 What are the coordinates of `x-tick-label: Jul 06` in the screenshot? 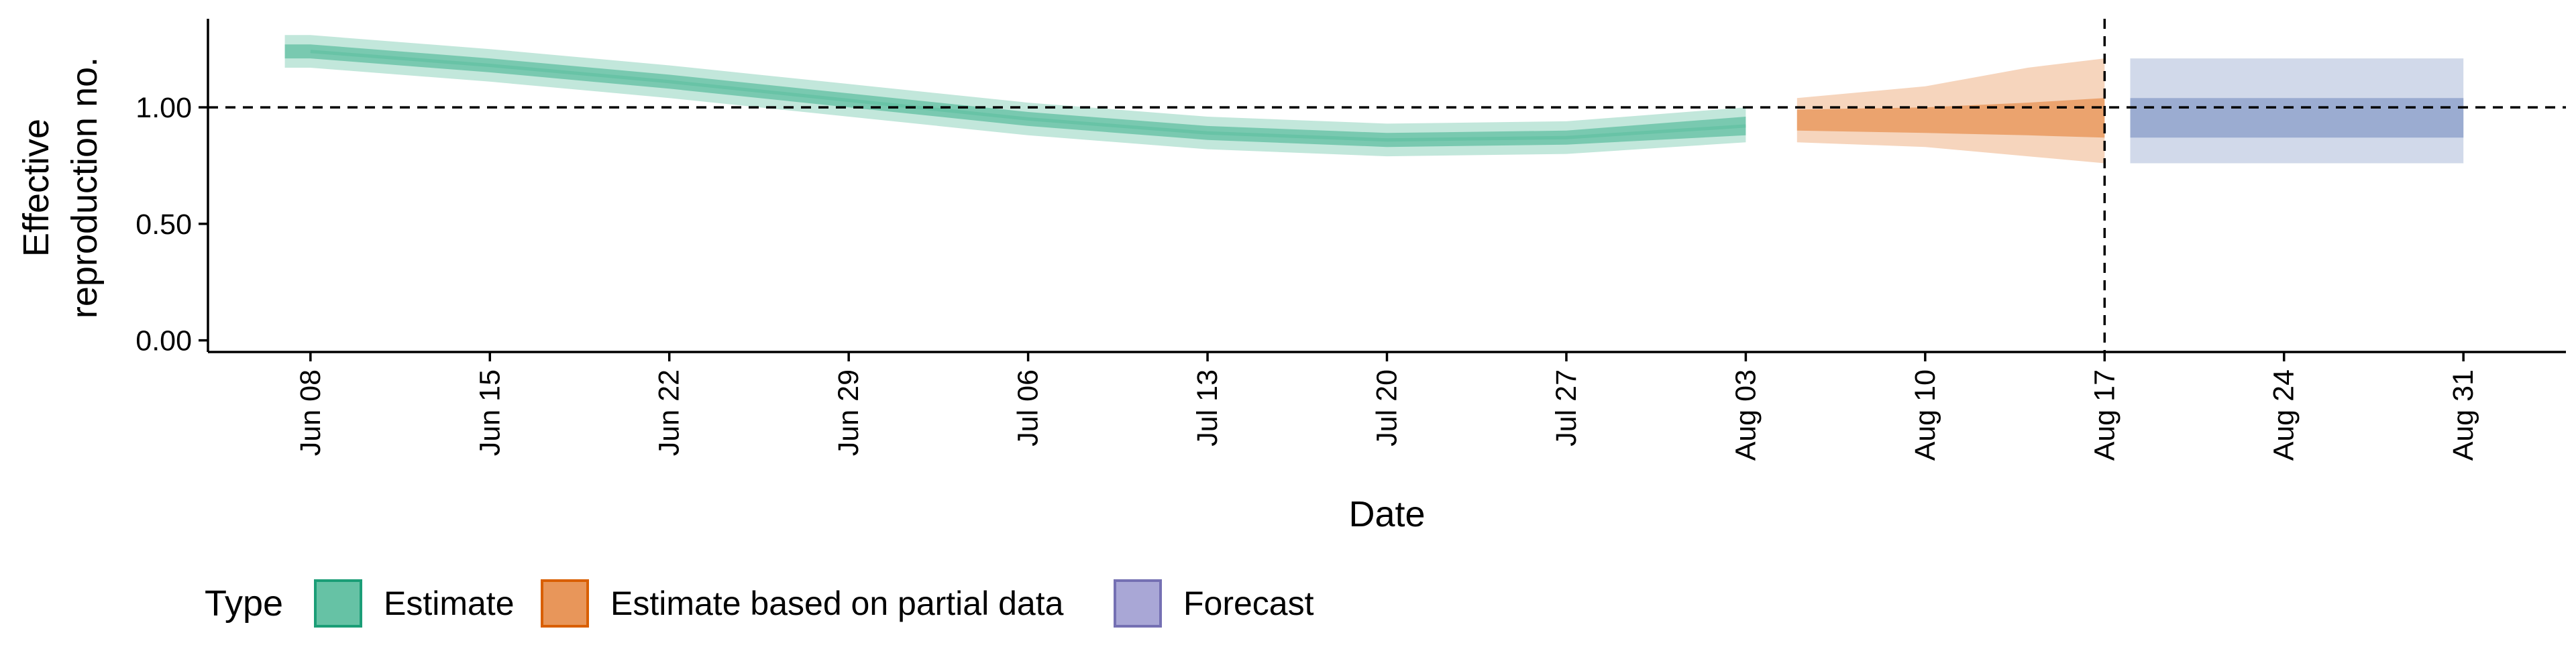 It's located at (1028, 408).